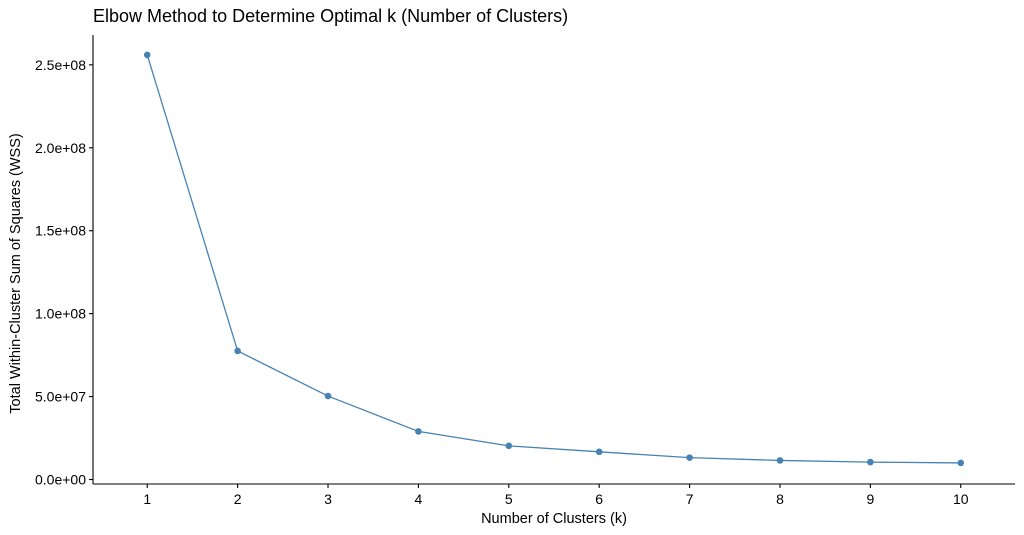  Describe the element at coordinates (328, 499) in the screenshot. I see `x-tick-label: 3` at that location.